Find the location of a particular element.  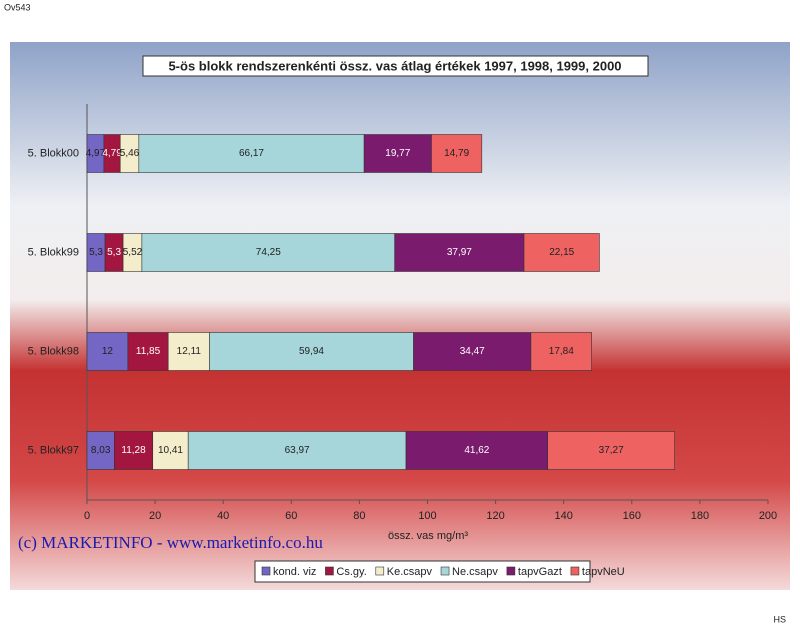

value-label: 59,94 is located at coordinates (311, 351).